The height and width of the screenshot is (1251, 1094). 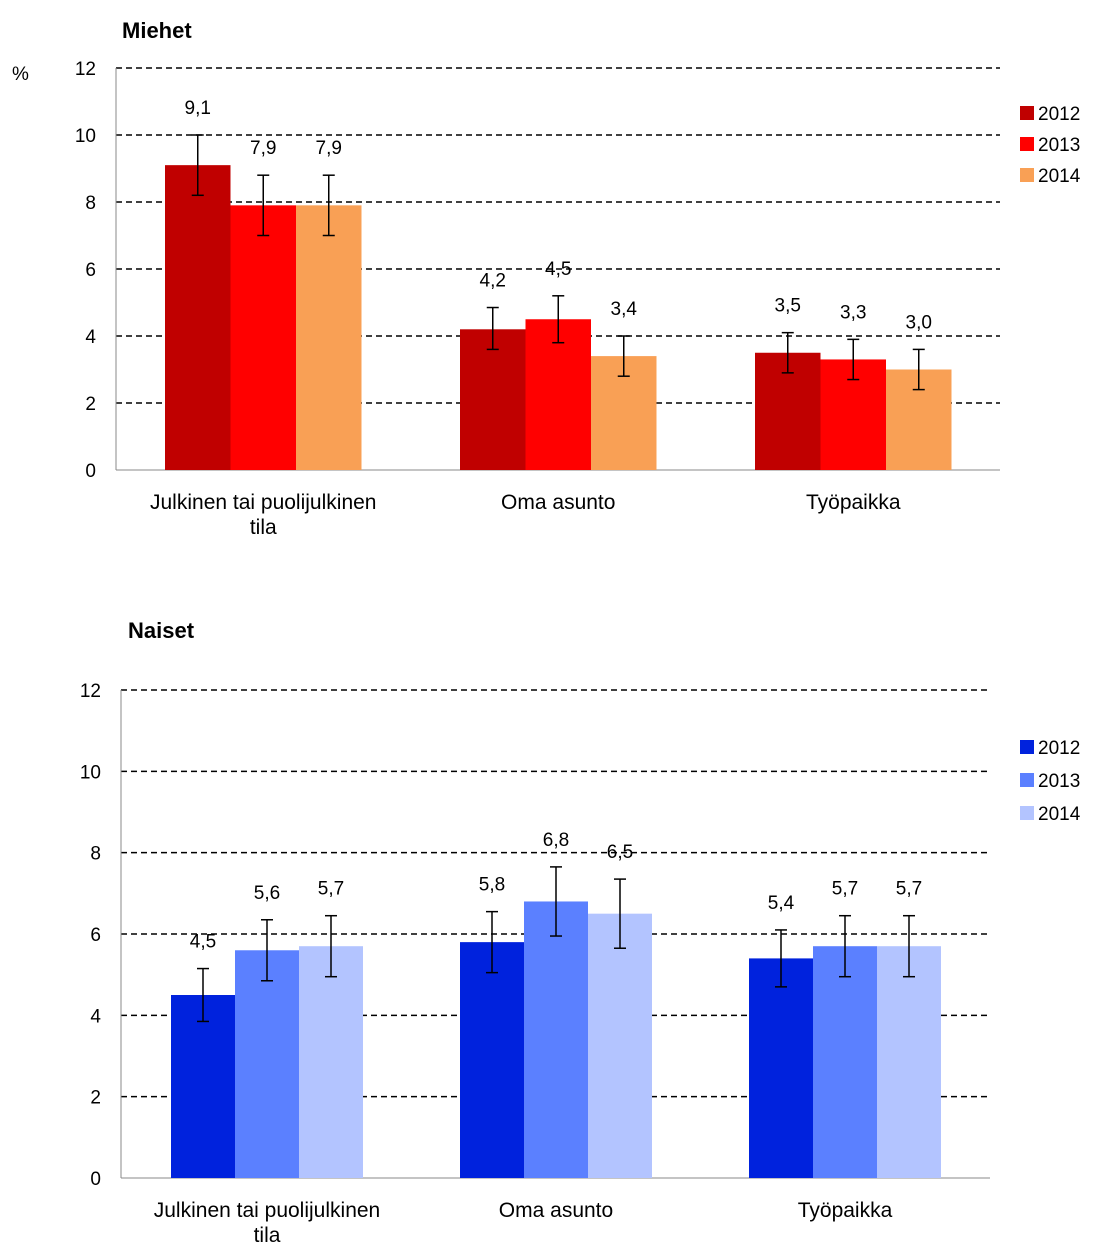 I want to click on data-label: 3,3, so click(x=853, y=312).